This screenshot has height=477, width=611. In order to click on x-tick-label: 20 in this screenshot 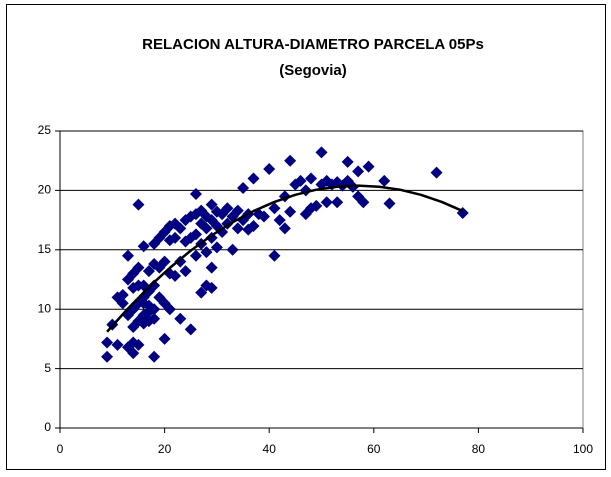, I will do `click(165, 449)`.